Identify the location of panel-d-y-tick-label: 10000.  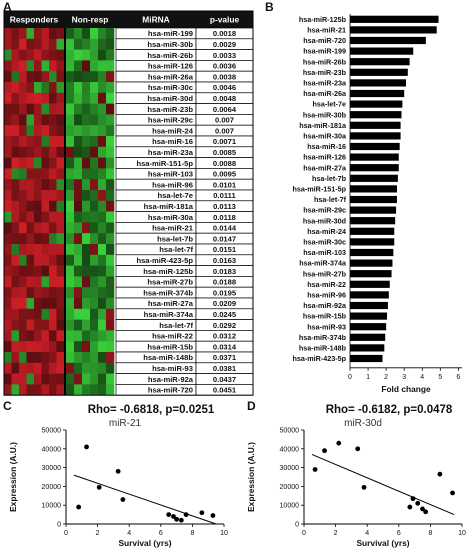
(290, 506).